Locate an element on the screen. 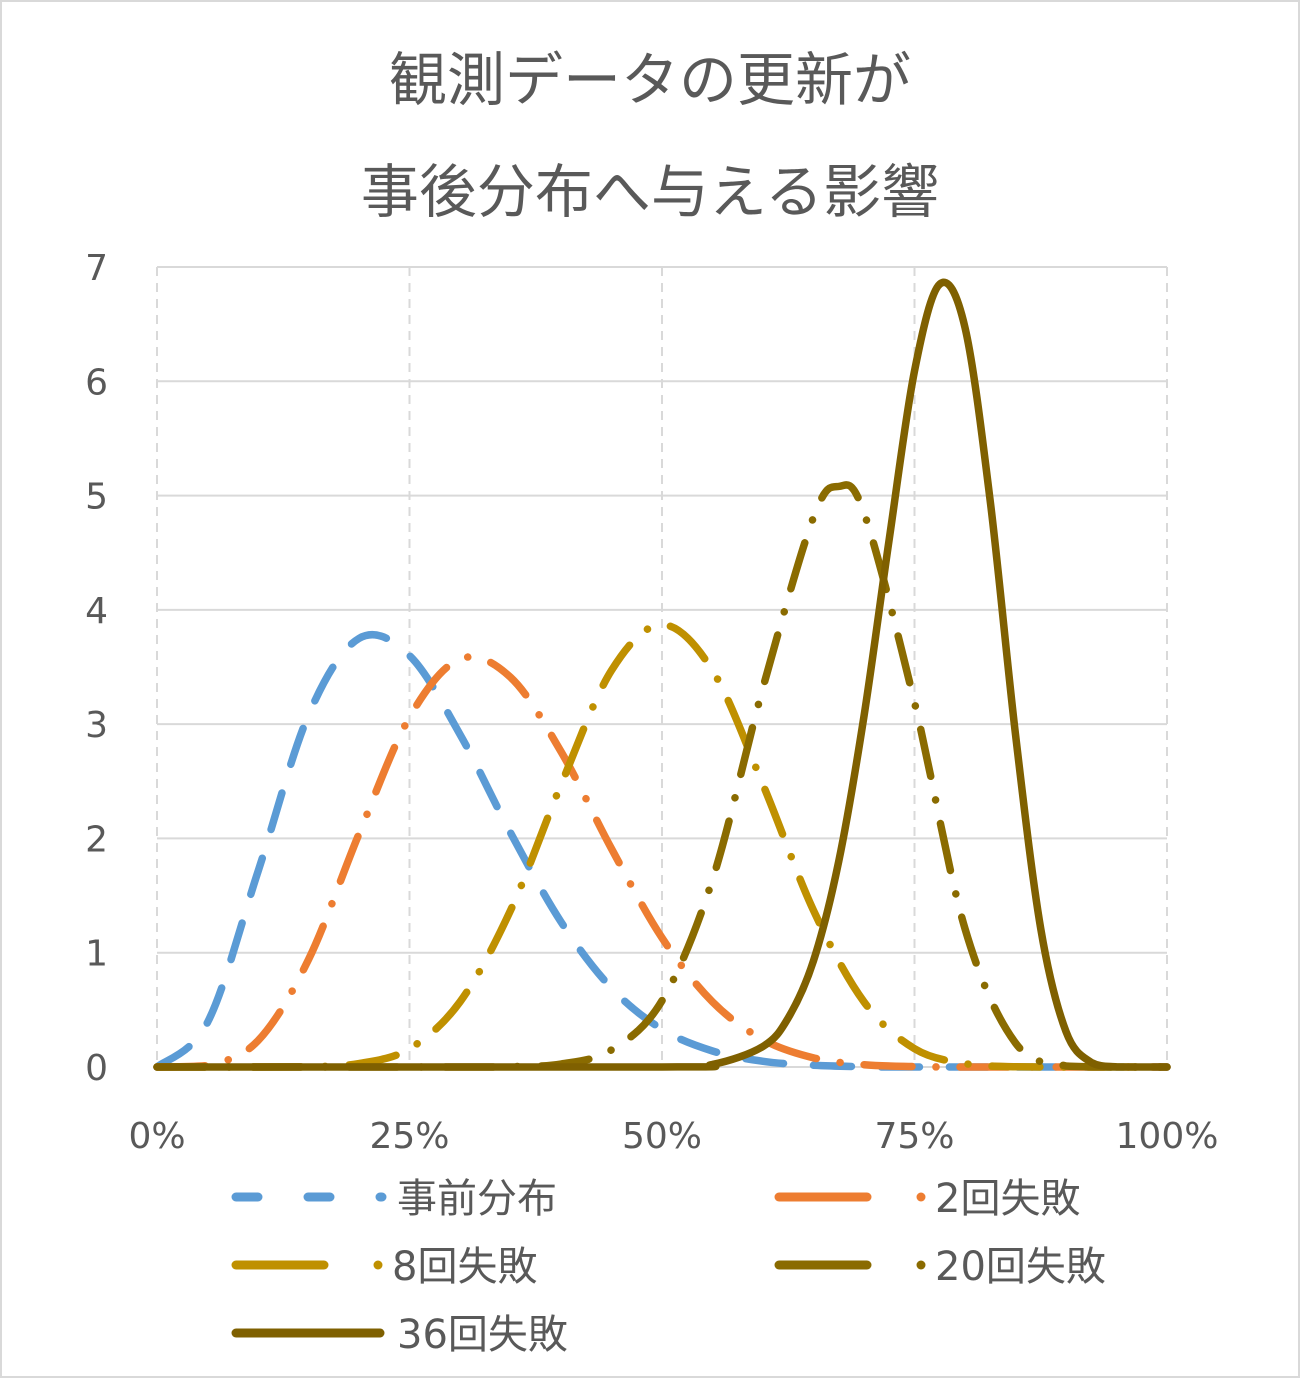  legend-item: 20回失敗 is located at coordinates (940, 1267).